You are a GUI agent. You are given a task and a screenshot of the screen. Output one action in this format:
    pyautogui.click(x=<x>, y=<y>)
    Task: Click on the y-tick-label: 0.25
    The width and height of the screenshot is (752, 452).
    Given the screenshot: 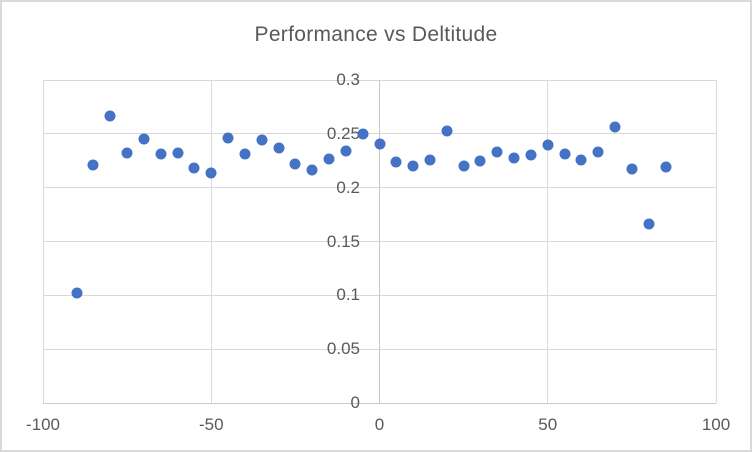 What is the action you would take?
    pyautogui.click(x=343, y=133)
    